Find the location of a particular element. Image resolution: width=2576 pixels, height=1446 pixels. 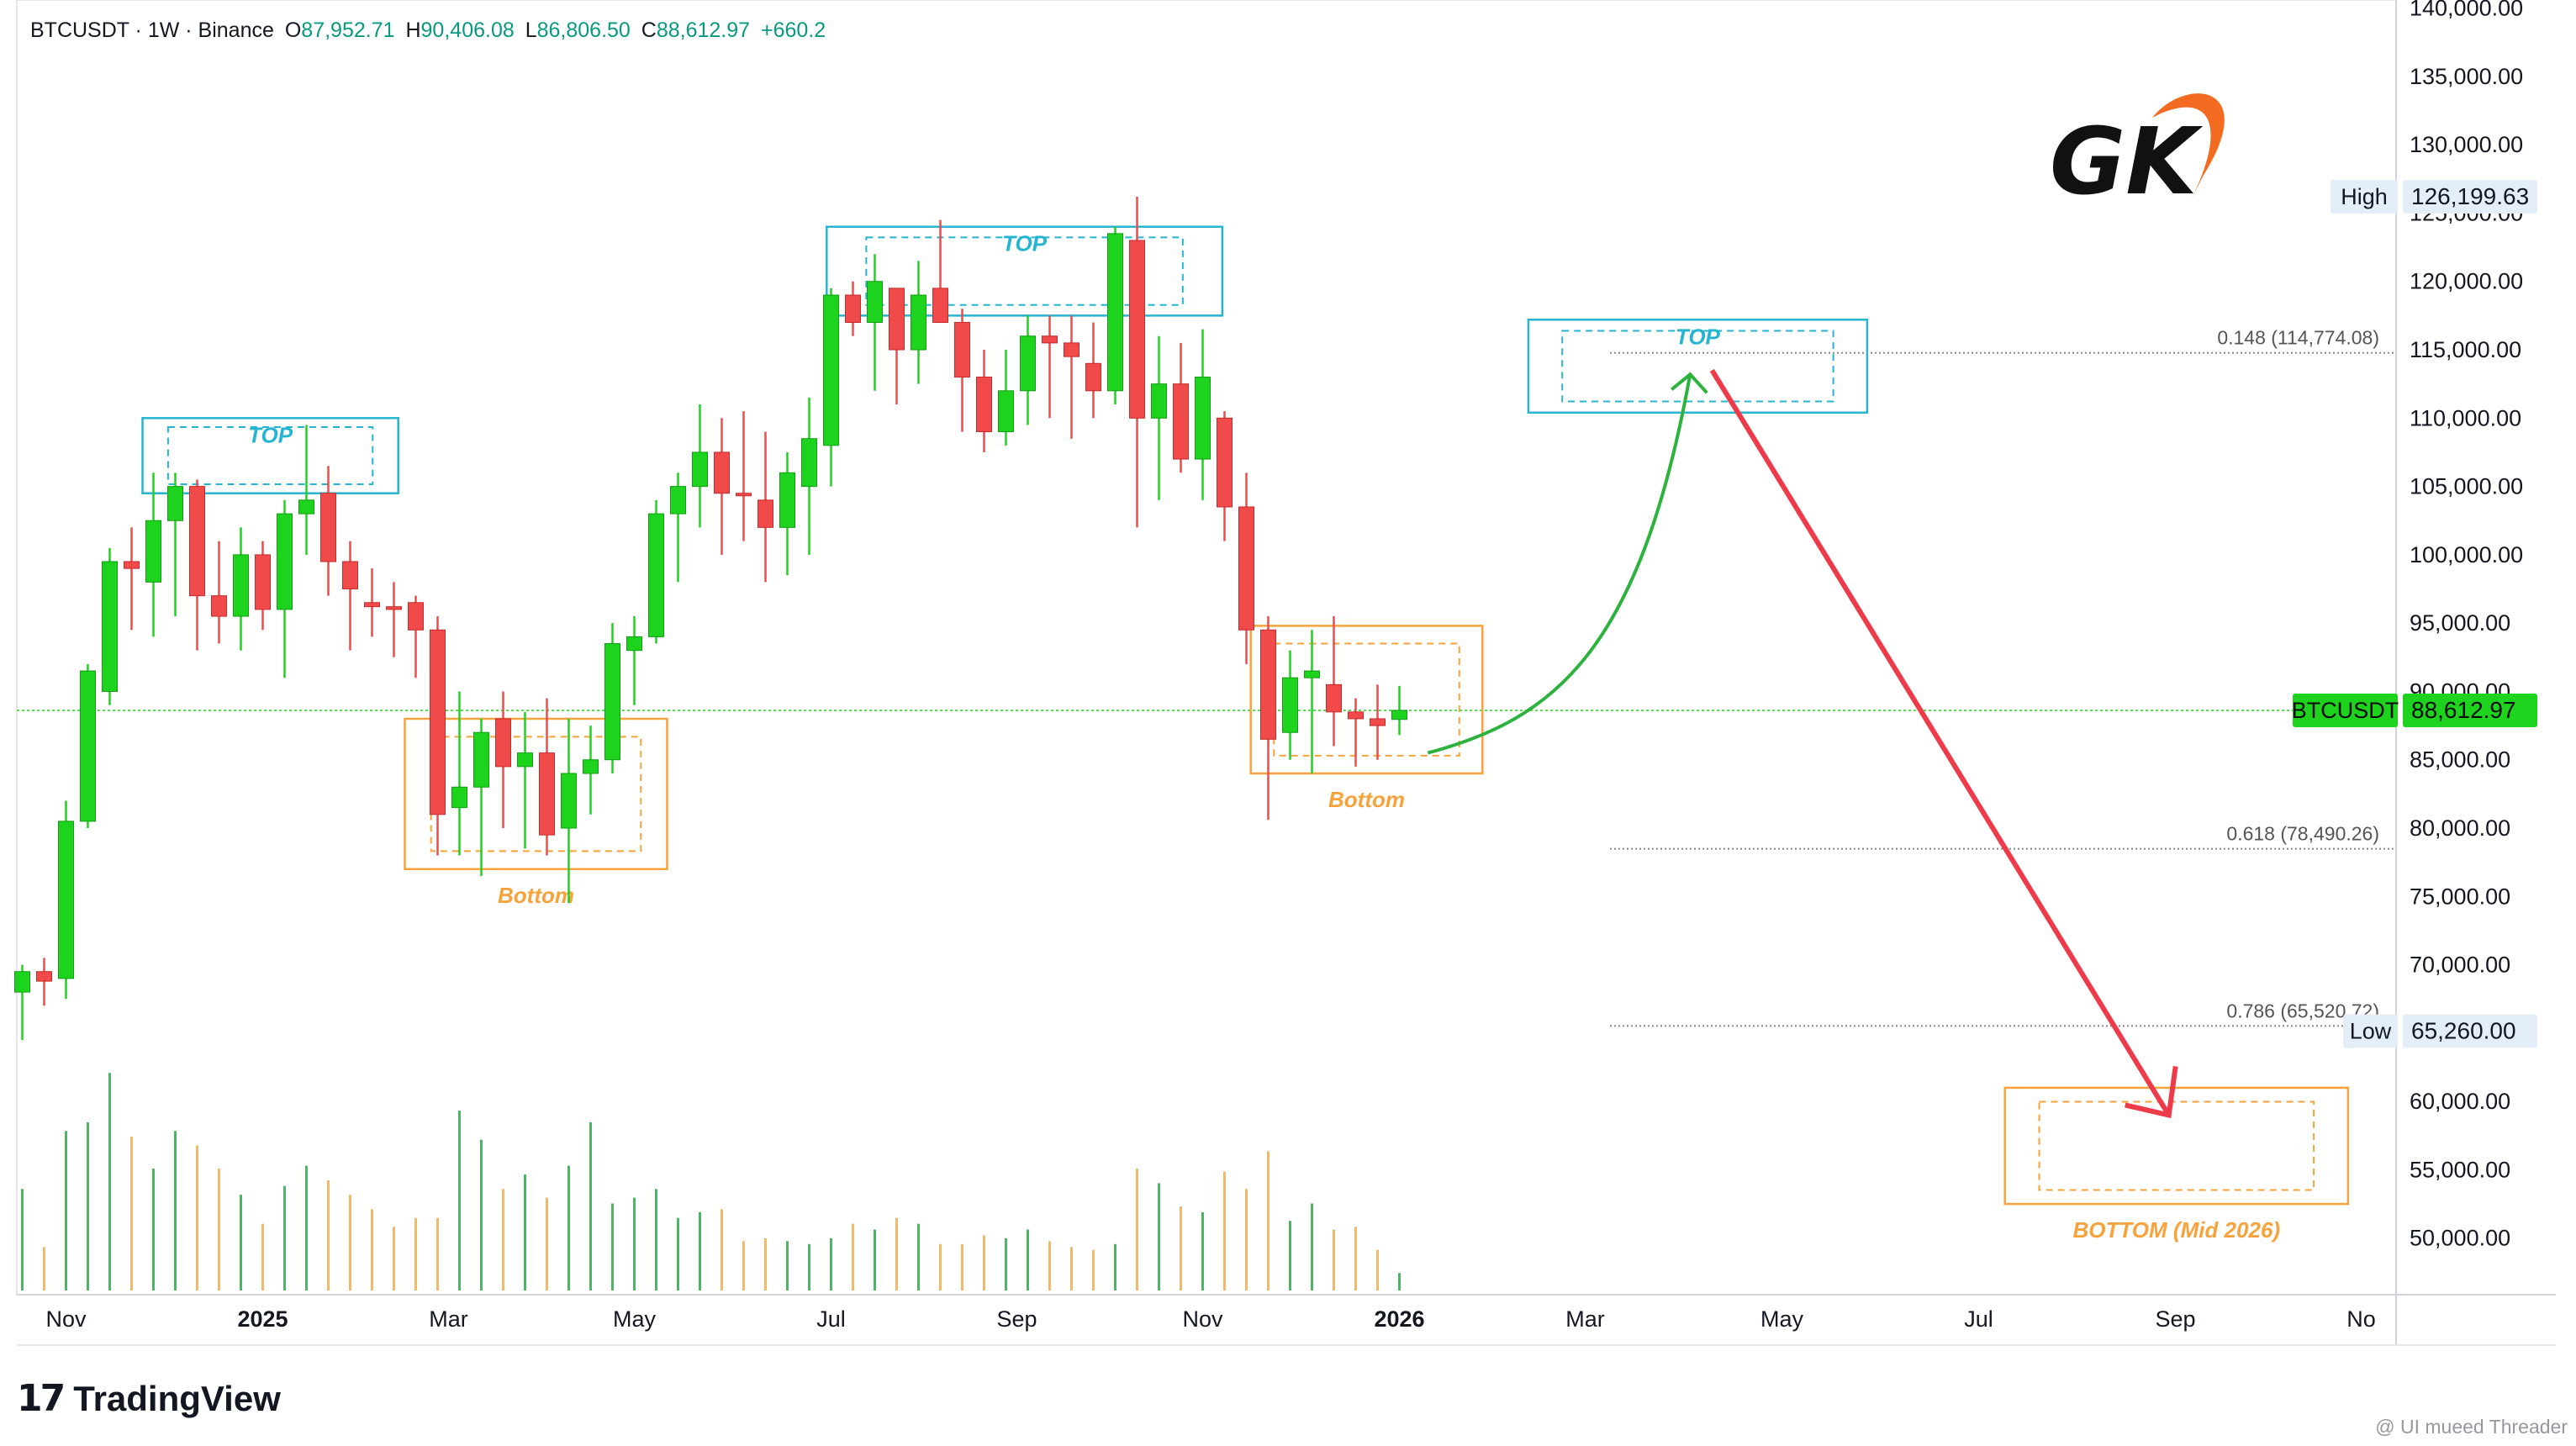

price-tick-label: 105,000.00 is located at coordinates (2466, 486).